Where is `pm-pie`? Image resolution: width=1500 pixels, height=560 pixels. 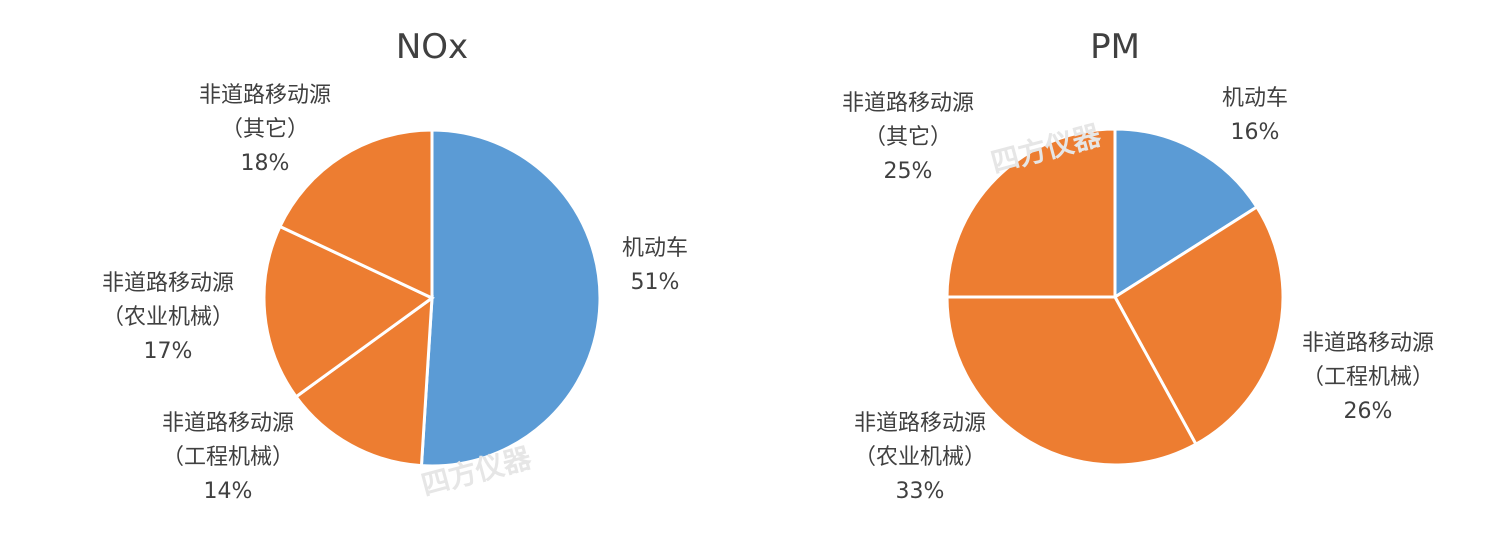 pm-pie is located at coordinates (1115, 297).